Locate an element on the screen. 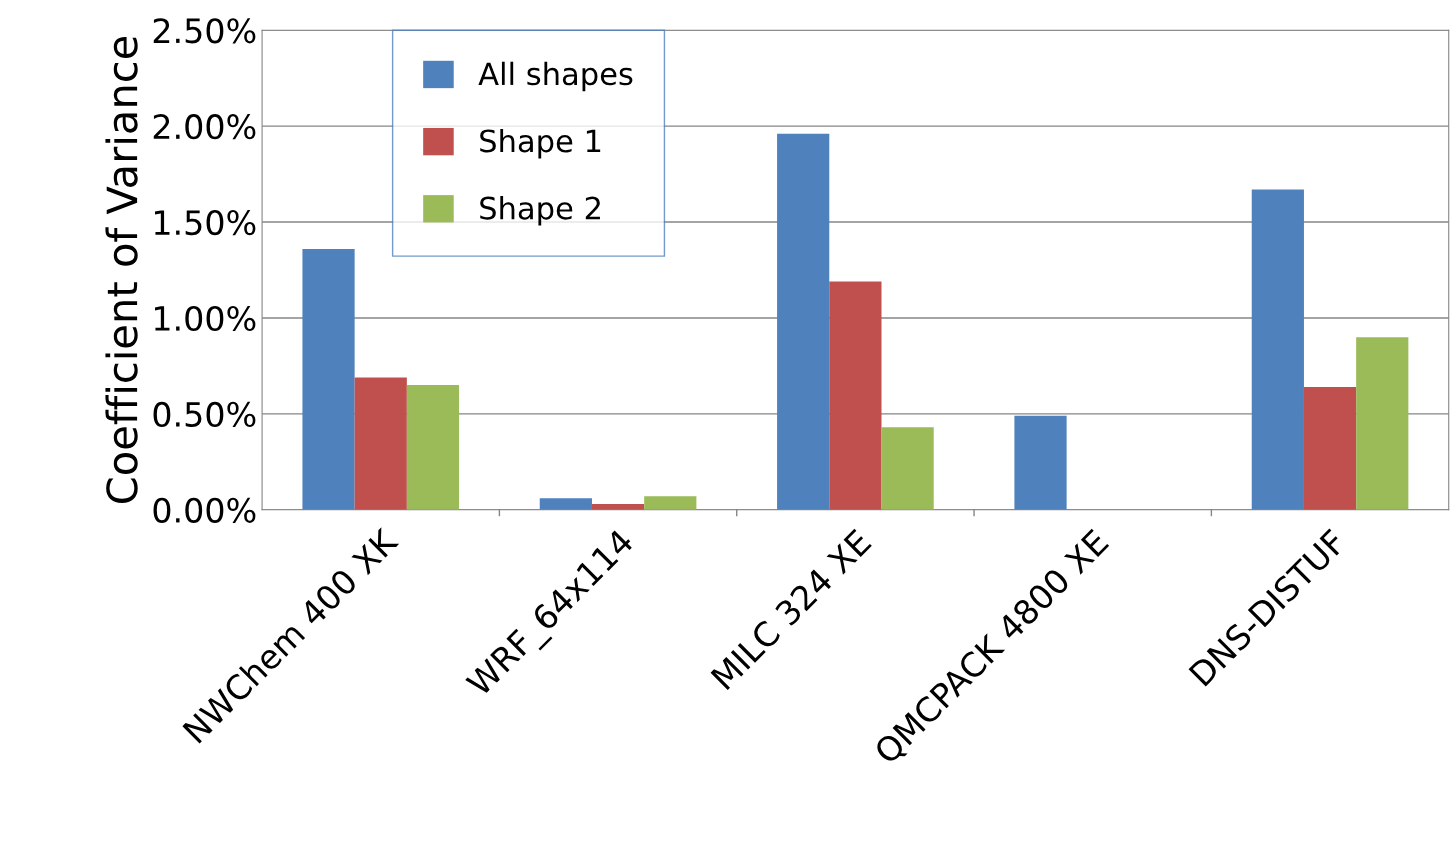 This screenshot has height=864, width=1456. y-tick-label: 2.00% is located at coordinates (204, 127).